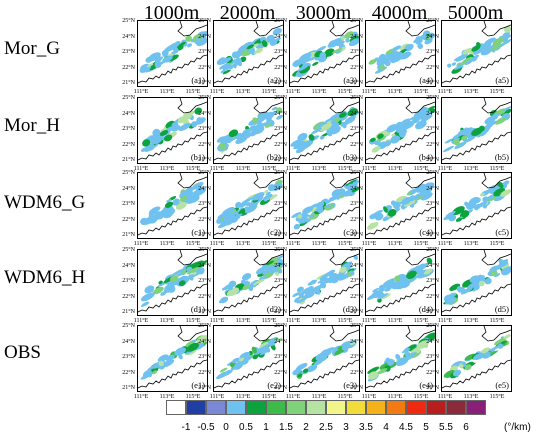 The height and width of the screenshot is (441, 550). I want to click on panel-label: (b1), so click(197, 157).